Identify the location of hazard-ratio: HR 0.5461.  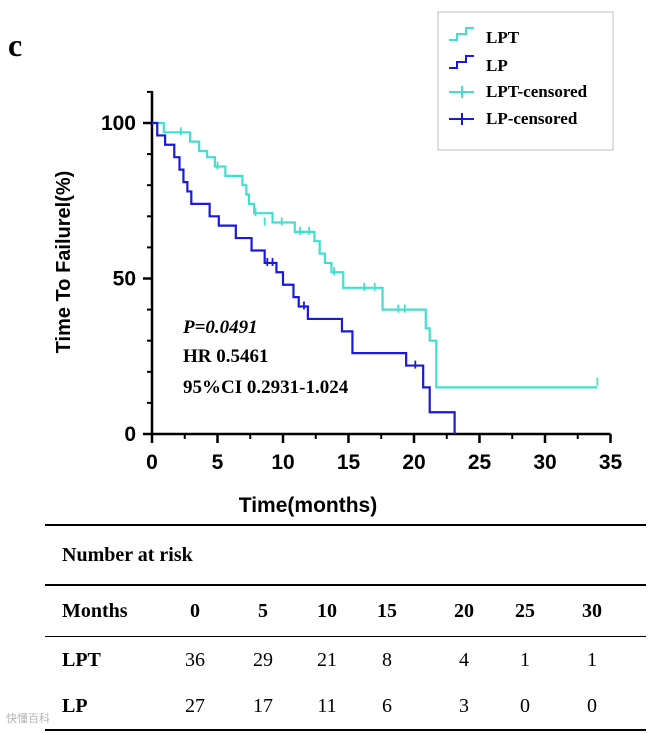
(226, 356).